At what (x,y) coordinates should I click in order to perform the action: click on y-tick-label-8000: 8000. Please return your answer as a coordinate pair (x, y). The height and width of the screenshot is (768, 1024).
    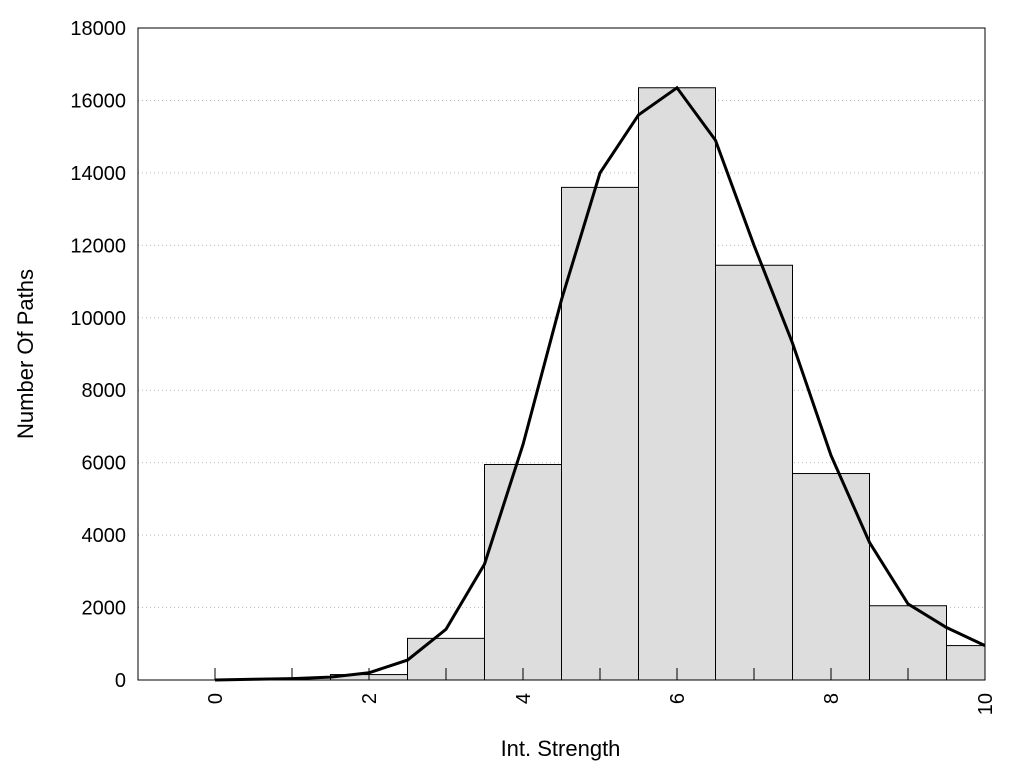
    Looking at the image, I should click on (104, 391).